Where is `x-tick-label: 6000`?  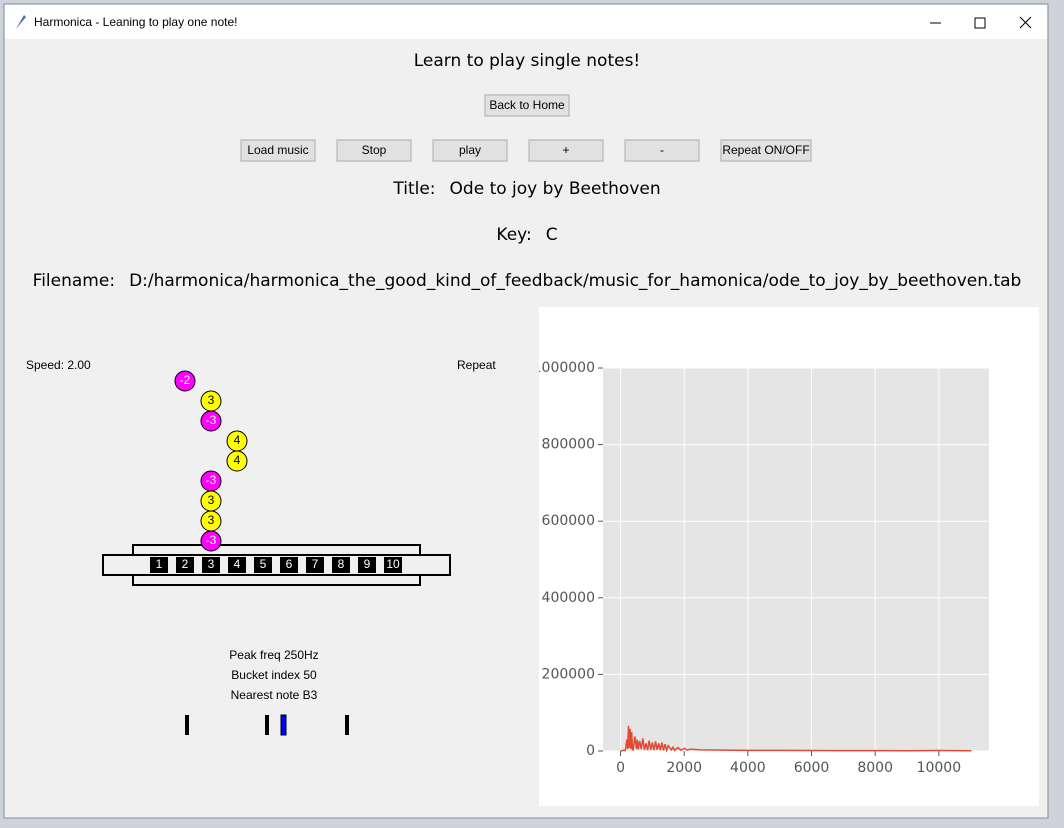 x-tick-label: 6000 is located at coordinates (812, 768).